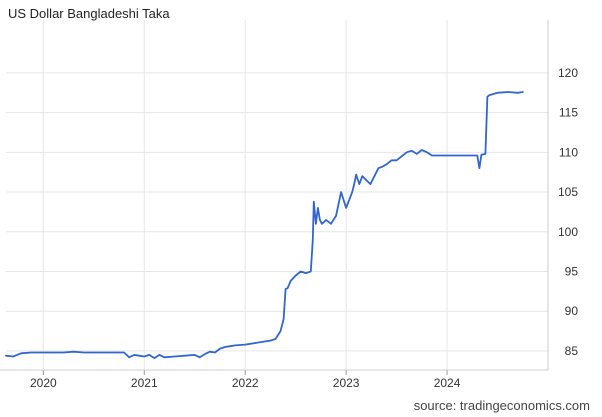 Image resolution: width=602 pixels, height=417 pixels. Describe the element at coordinates (89, 13) in the screenshot. I see `chart-title: US Dollar Bangladeshi Taka` at that location.